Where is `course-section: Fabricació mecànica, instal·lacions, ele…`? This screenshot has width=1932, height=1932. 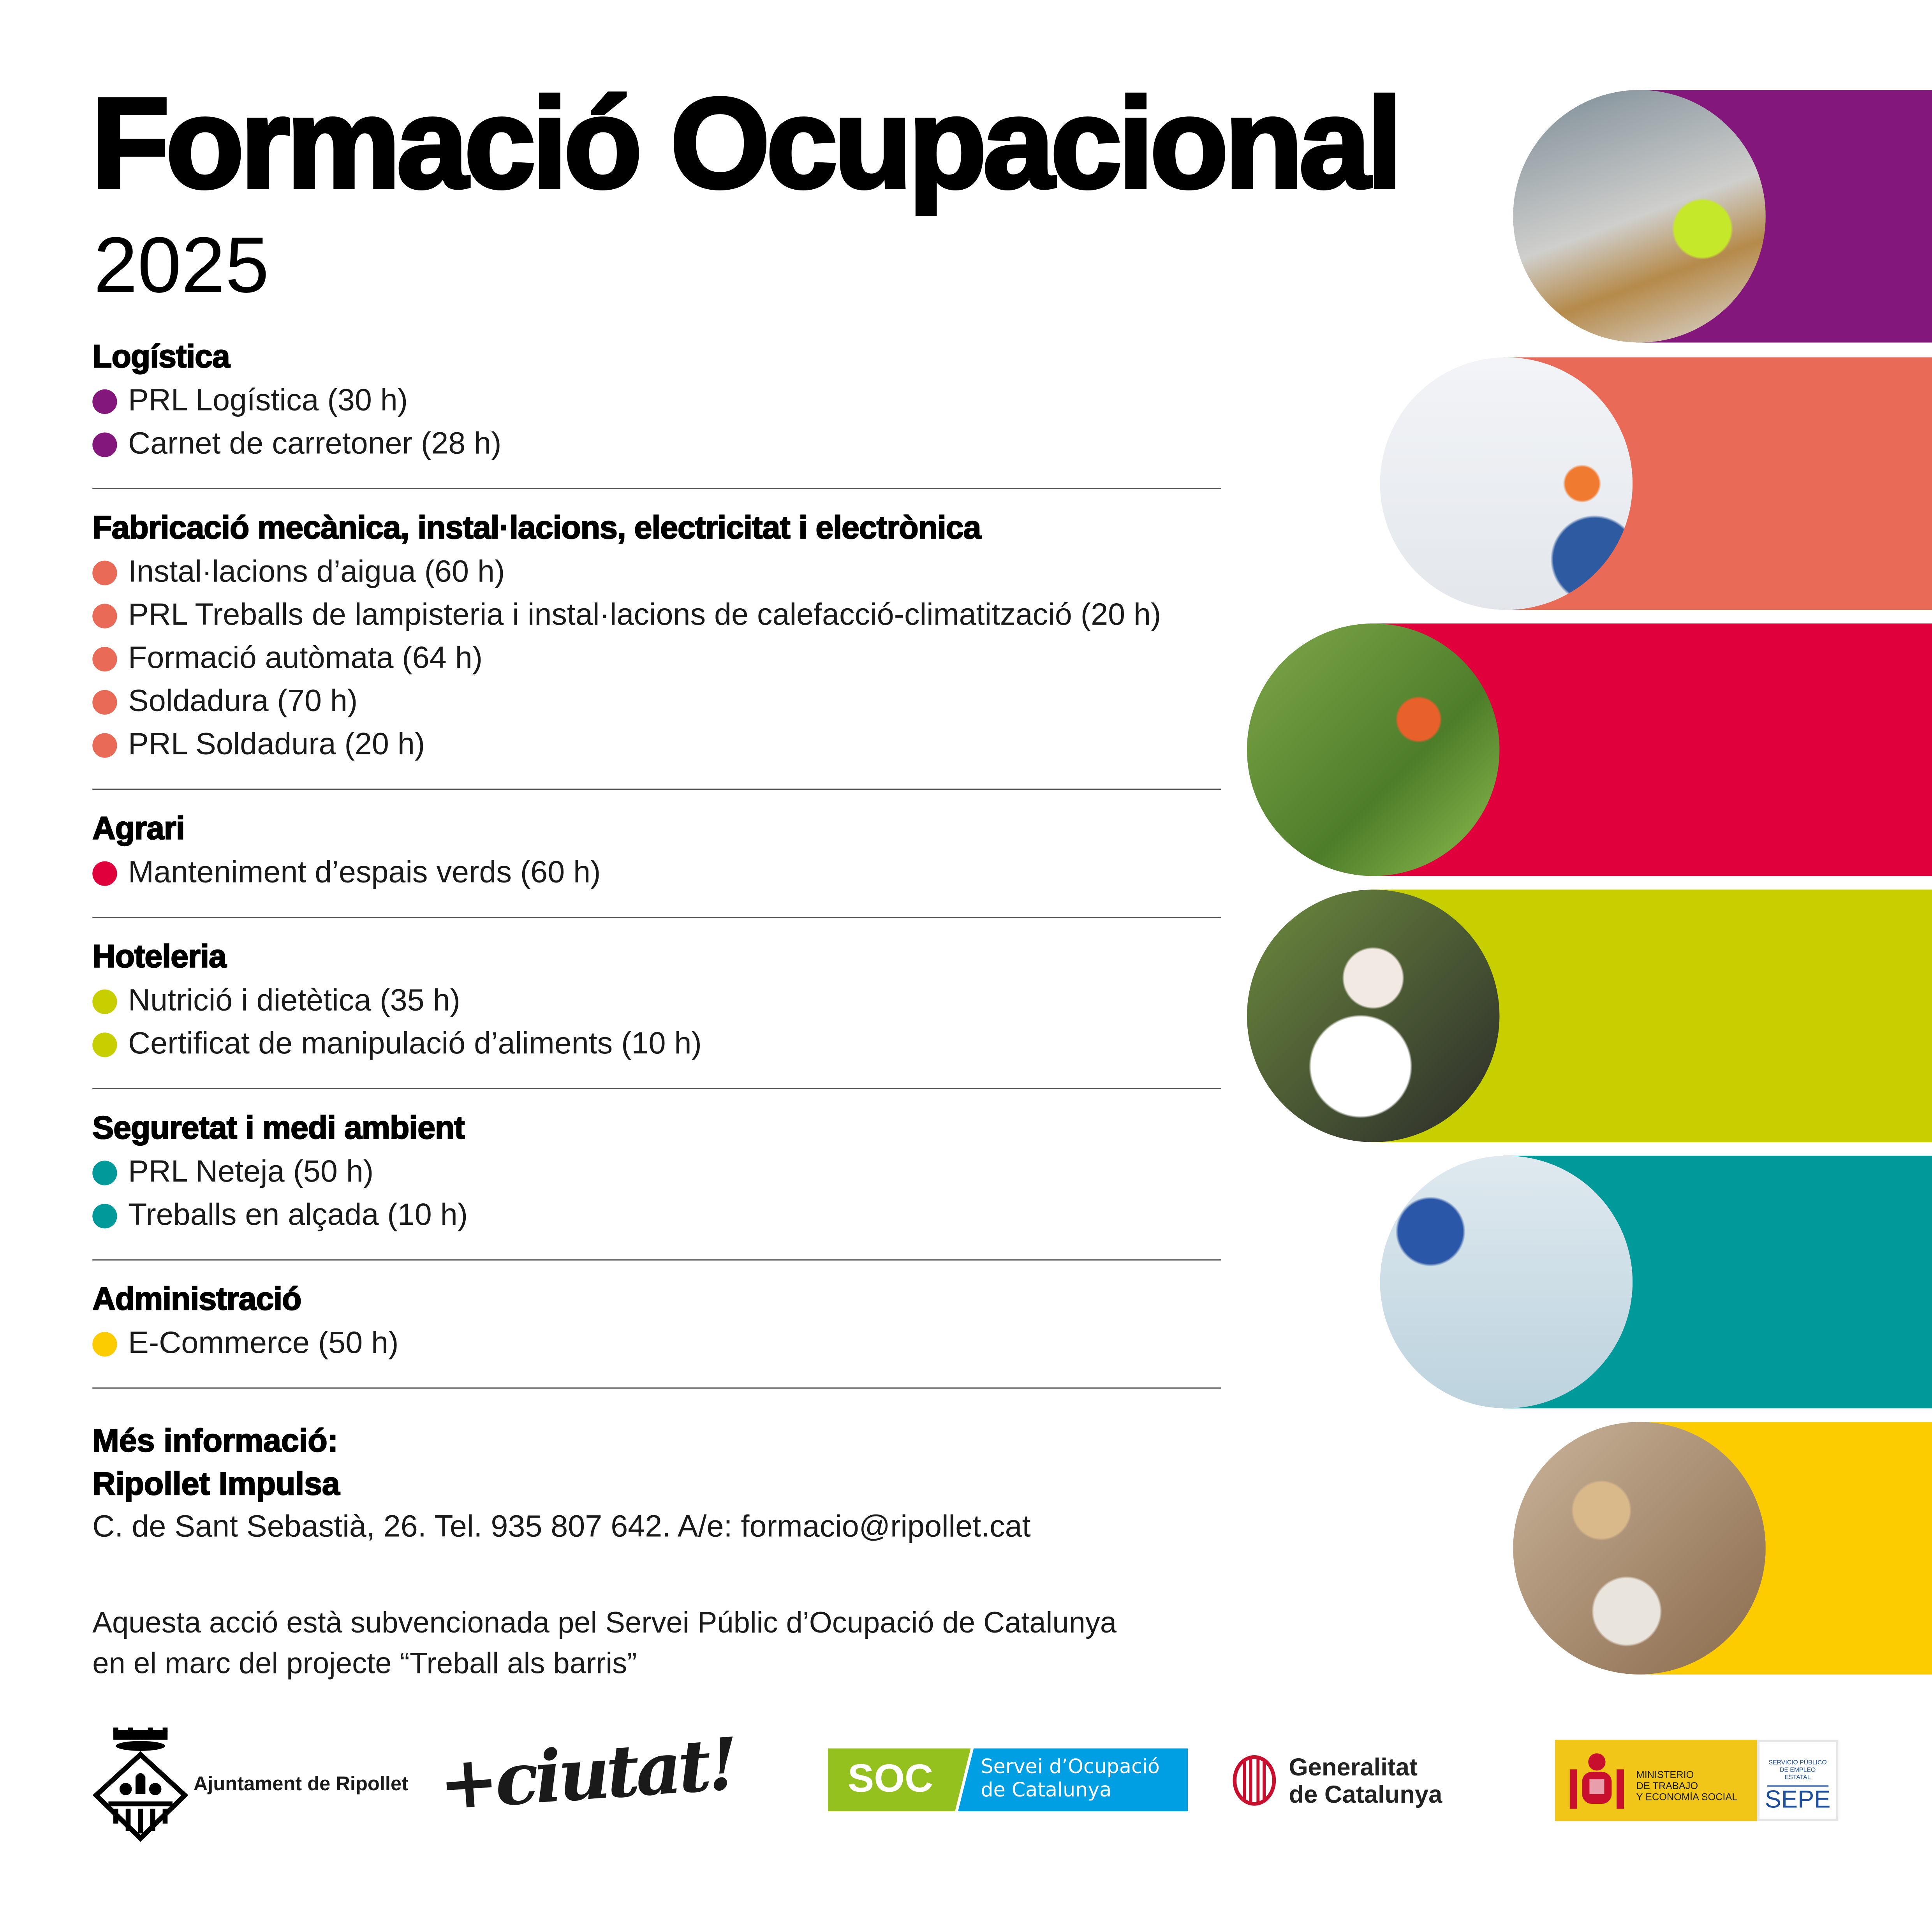
course-section: Fabricació mecànica, instal·lacions, ele… is located at coordinates (656, 648).